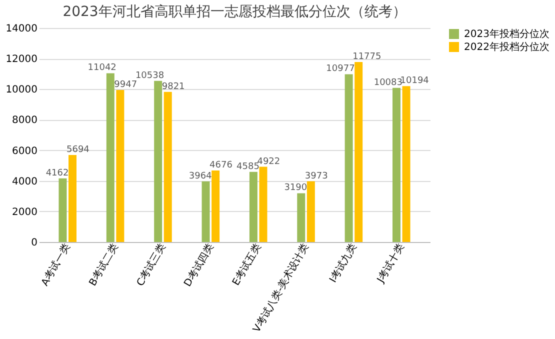 This screenshot has height=339, width=555. What do you see at coordinates (25, 120) in the screenshot?
I see `y-tick-label: 8000` at bounding box center [25, 120].